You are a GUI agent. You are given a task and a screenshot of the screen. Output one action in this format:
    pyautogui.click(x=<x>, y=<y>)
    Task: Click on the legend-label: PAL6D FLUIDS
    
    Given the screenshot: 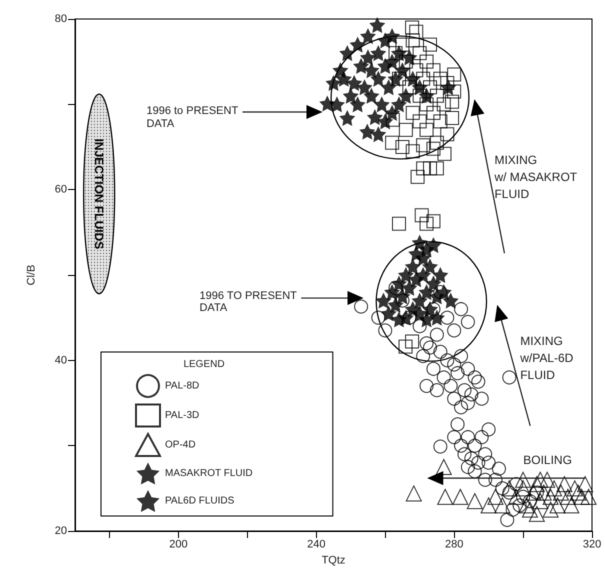 What is the action you would take?
    pyautogui.click(x=200, y=501)
    